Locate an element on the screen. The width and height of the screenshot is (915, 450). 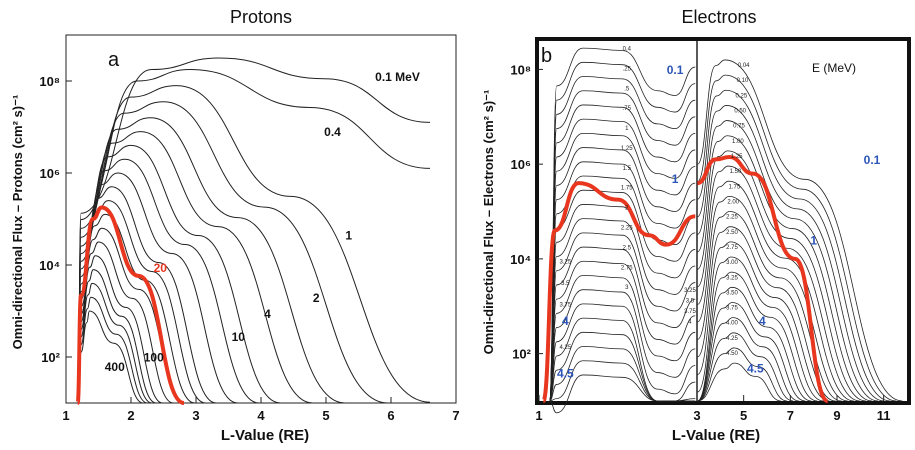
electrons-outer-blue-label: 4 is located at coordinates (762, 321).